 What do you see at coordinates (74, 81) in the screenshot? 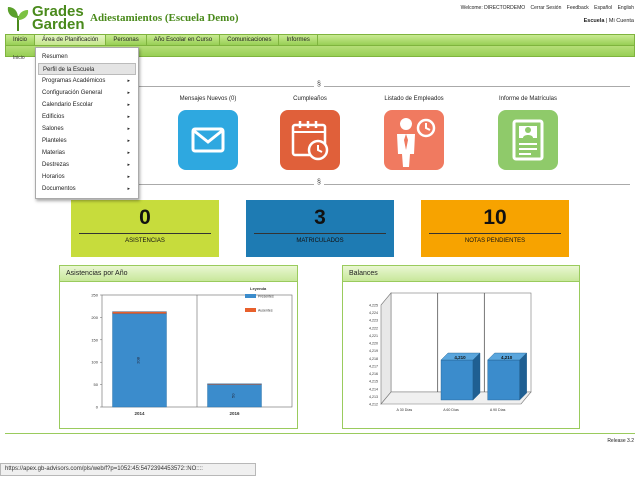
I see `dropdown-item-label: Programas Académicos` at bounding box center [74, 81].